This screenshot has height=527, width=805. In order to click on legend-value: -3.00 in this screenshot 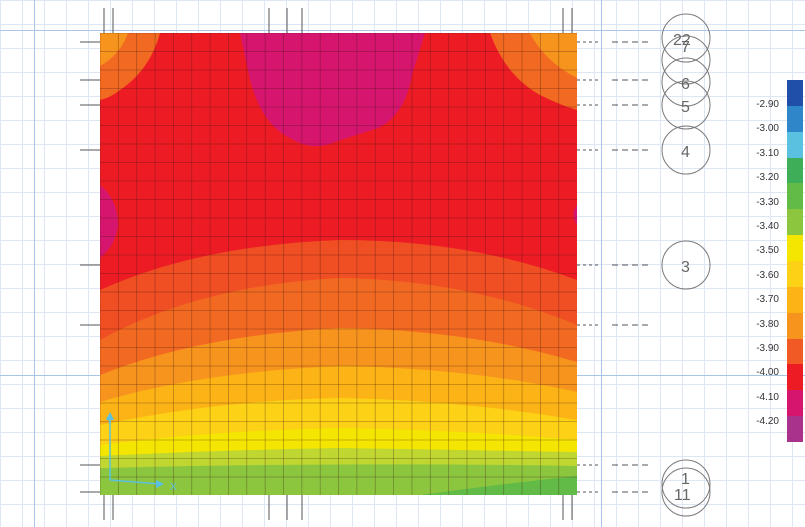, I will do `click(767, 129)`.